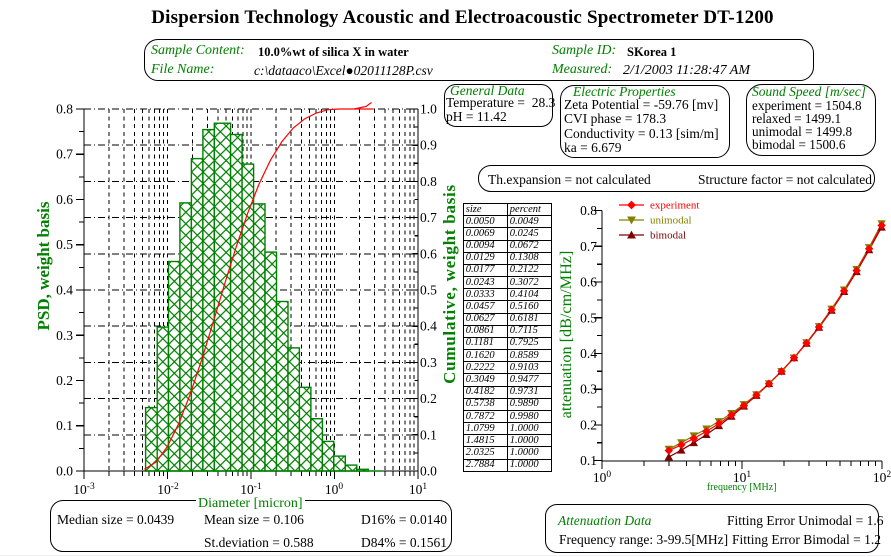 This screenshot has width=891, height=557. Describe the element at coordinates (566, 335) in the screenshot. I see `svg-text: attenuation [dB/cm/MHz]` at that location.